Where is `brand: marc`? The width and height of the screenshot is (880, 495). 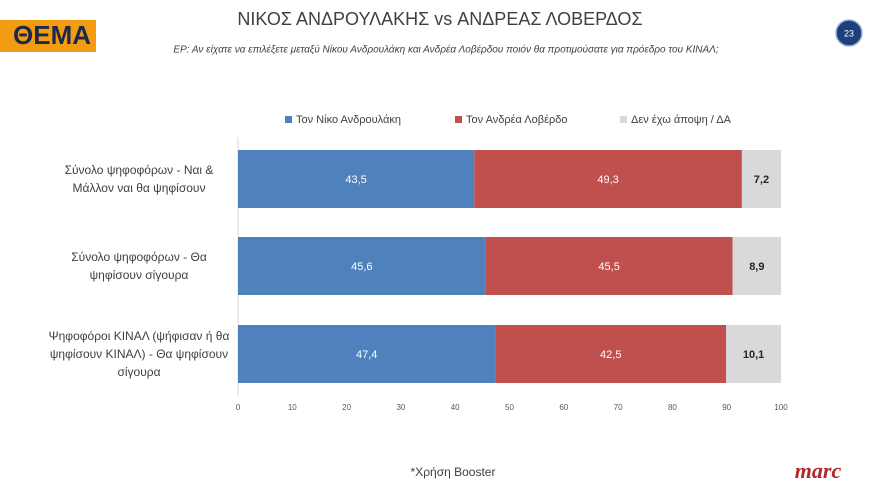
brand: marc is located at coordinates (818, 470).